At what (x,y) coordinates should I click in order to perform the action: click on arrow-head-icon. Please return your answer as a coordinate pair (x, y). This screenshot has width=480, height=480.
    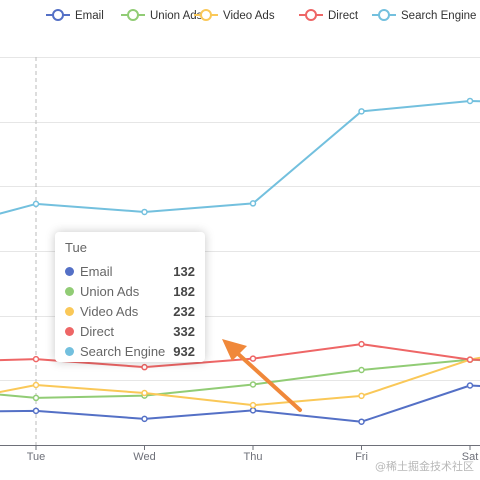
    Looking at the image, I should click on (234, 350).